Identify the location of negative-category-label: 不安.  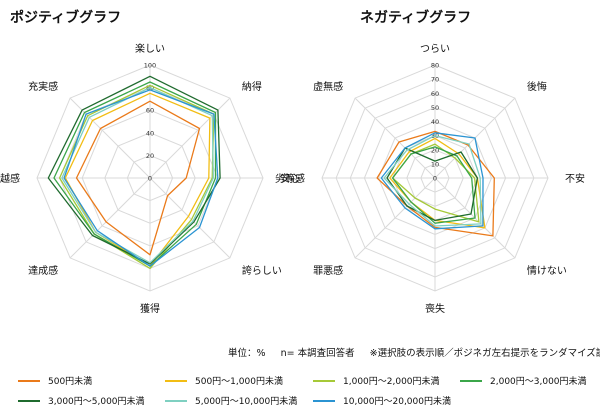
(575, 178).